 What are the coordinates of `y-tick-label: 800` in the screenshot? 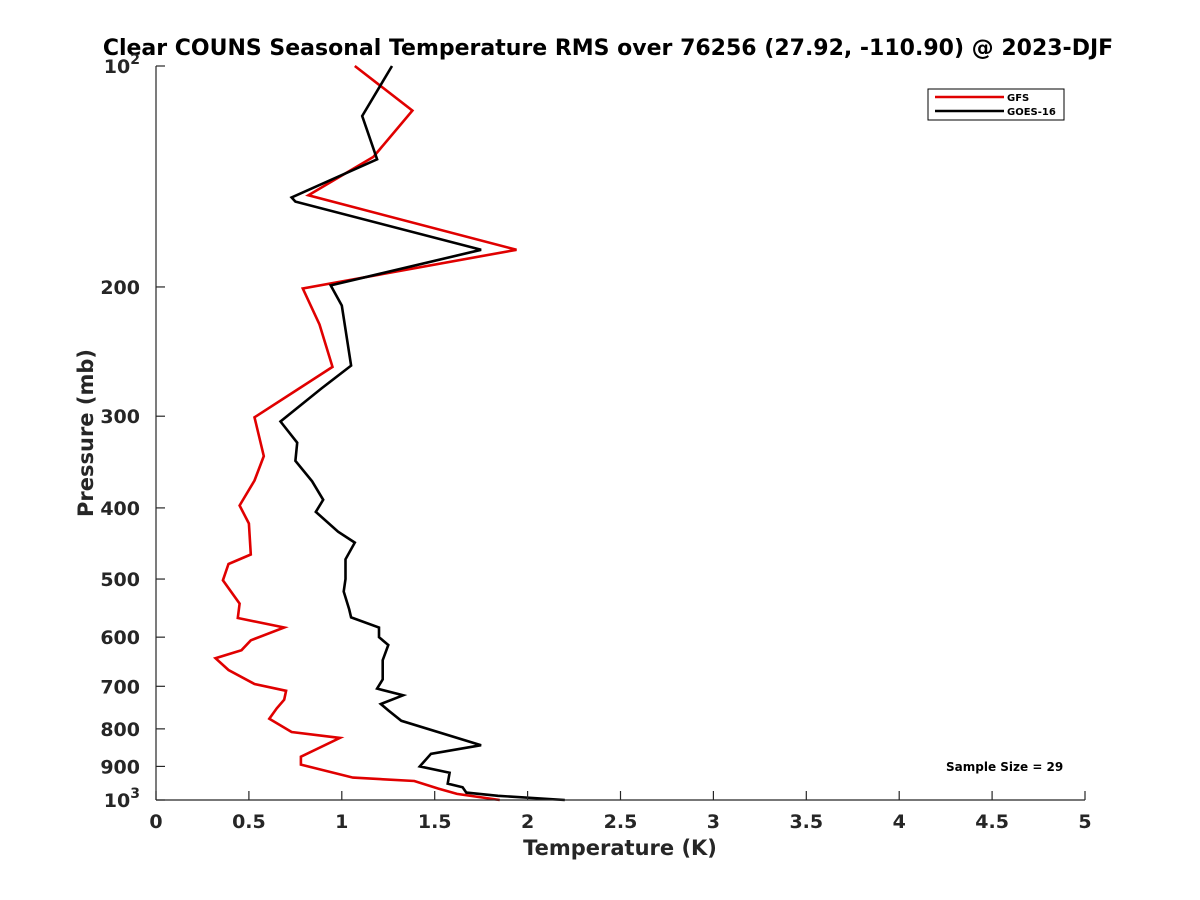 It's located at (120, 730).